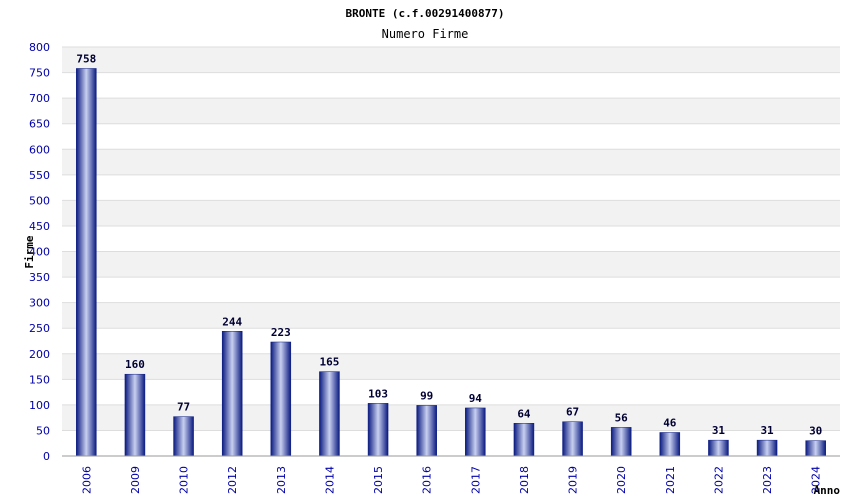 Image resolution: width=850 pixels, height=500 pixels. What do you see at coordinates (670, 422) in the screenshot?
I see `value-label: 46` at bounding box center [670, 422].